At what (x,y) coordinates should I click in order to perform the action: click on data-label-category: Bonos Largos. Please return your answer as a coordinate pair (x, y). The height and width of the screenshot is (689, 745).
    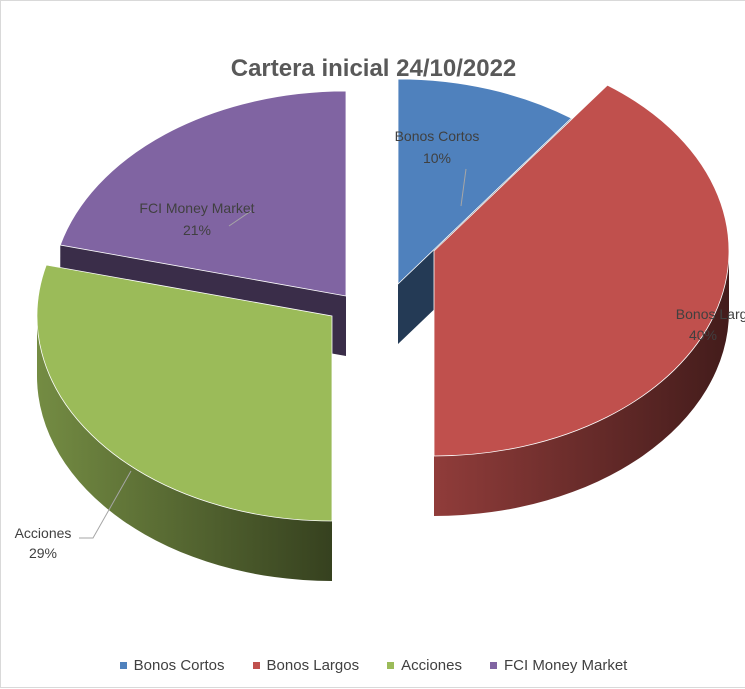
    Looking at the image, I should click on (710, 314).